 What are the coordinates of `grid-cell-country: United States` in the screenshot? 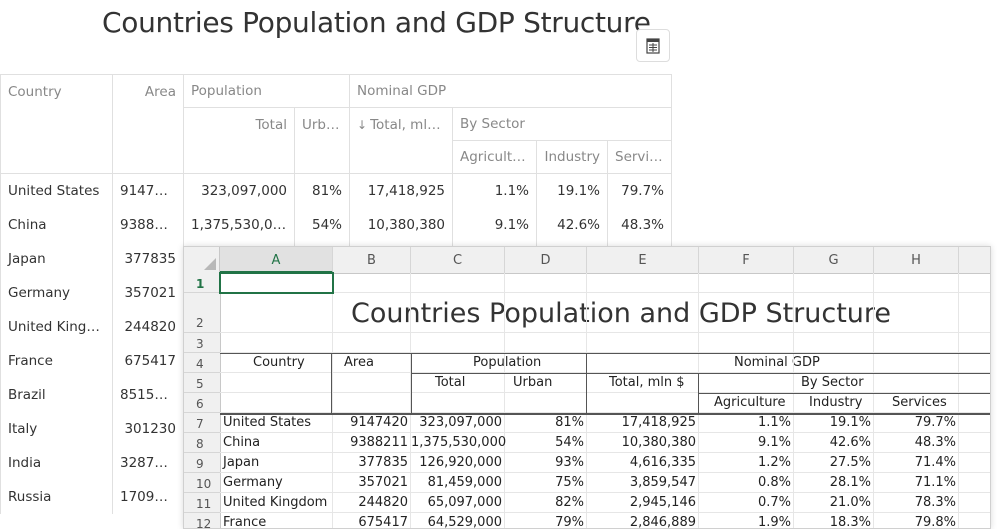 It's located at (56, 190).